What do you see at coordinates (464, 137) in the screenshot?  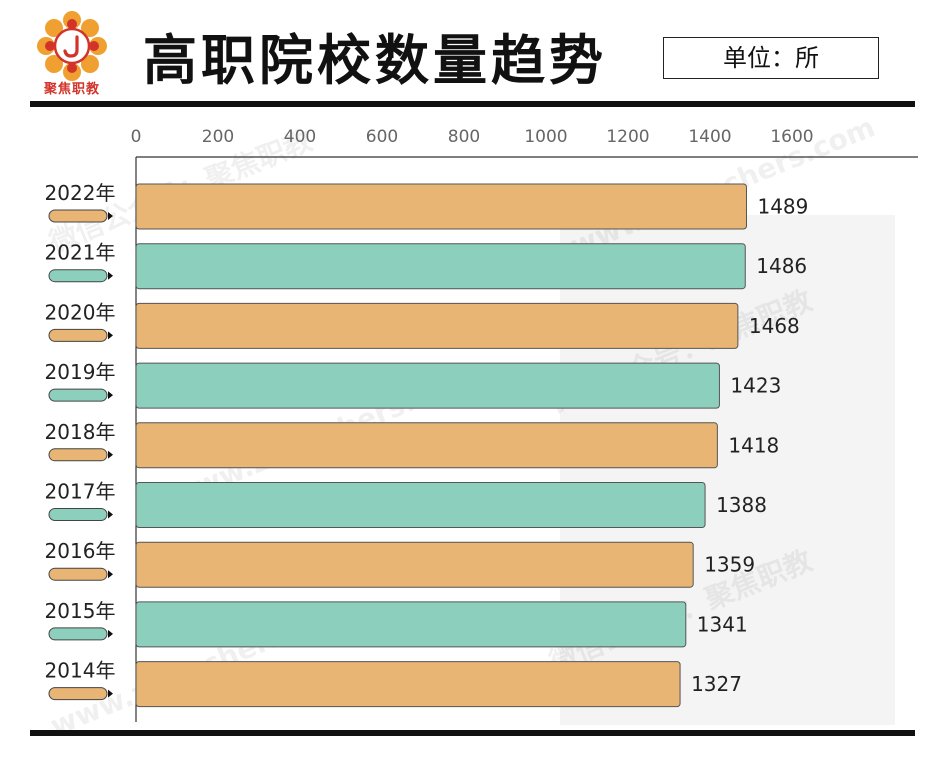 I see `x-tick-label: 800` at bounding box center [464, 137].